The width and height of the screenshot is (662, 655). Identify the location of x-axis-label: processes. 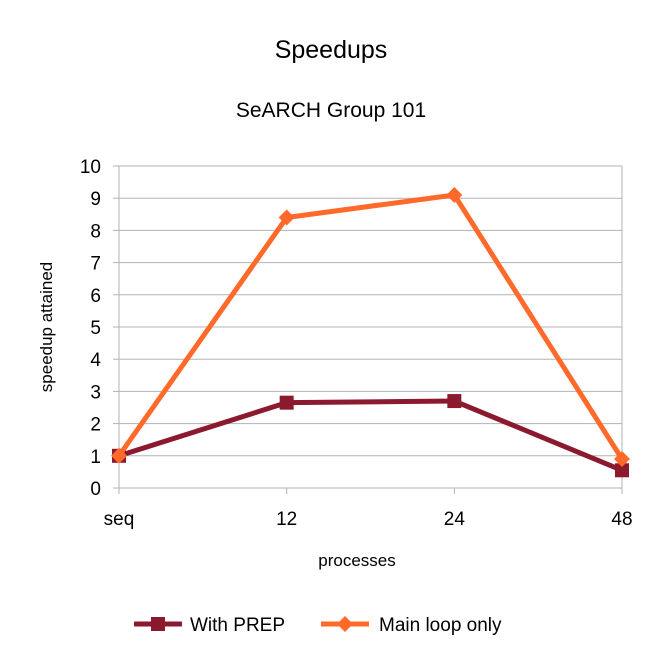
(356, 560).